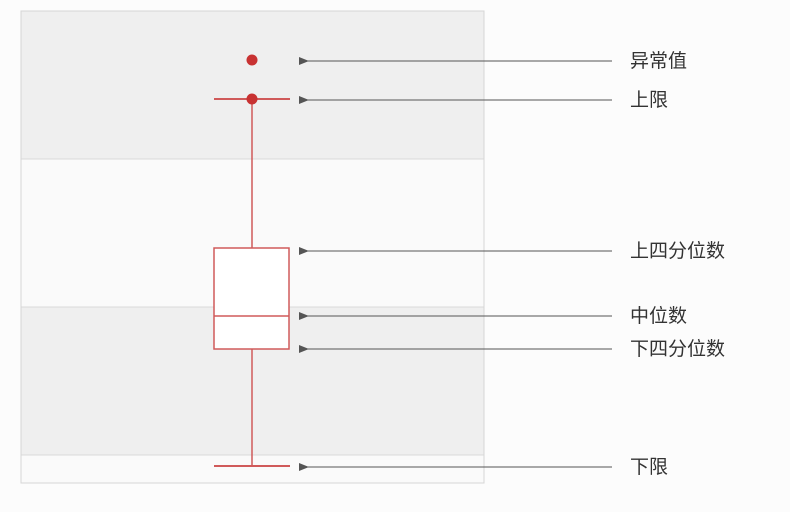 This screenshot has height=512, width=790. What do you see at coordinates (252, 60) in the screenshot?
I see `outlier-point` at bounding box center [252, 60].